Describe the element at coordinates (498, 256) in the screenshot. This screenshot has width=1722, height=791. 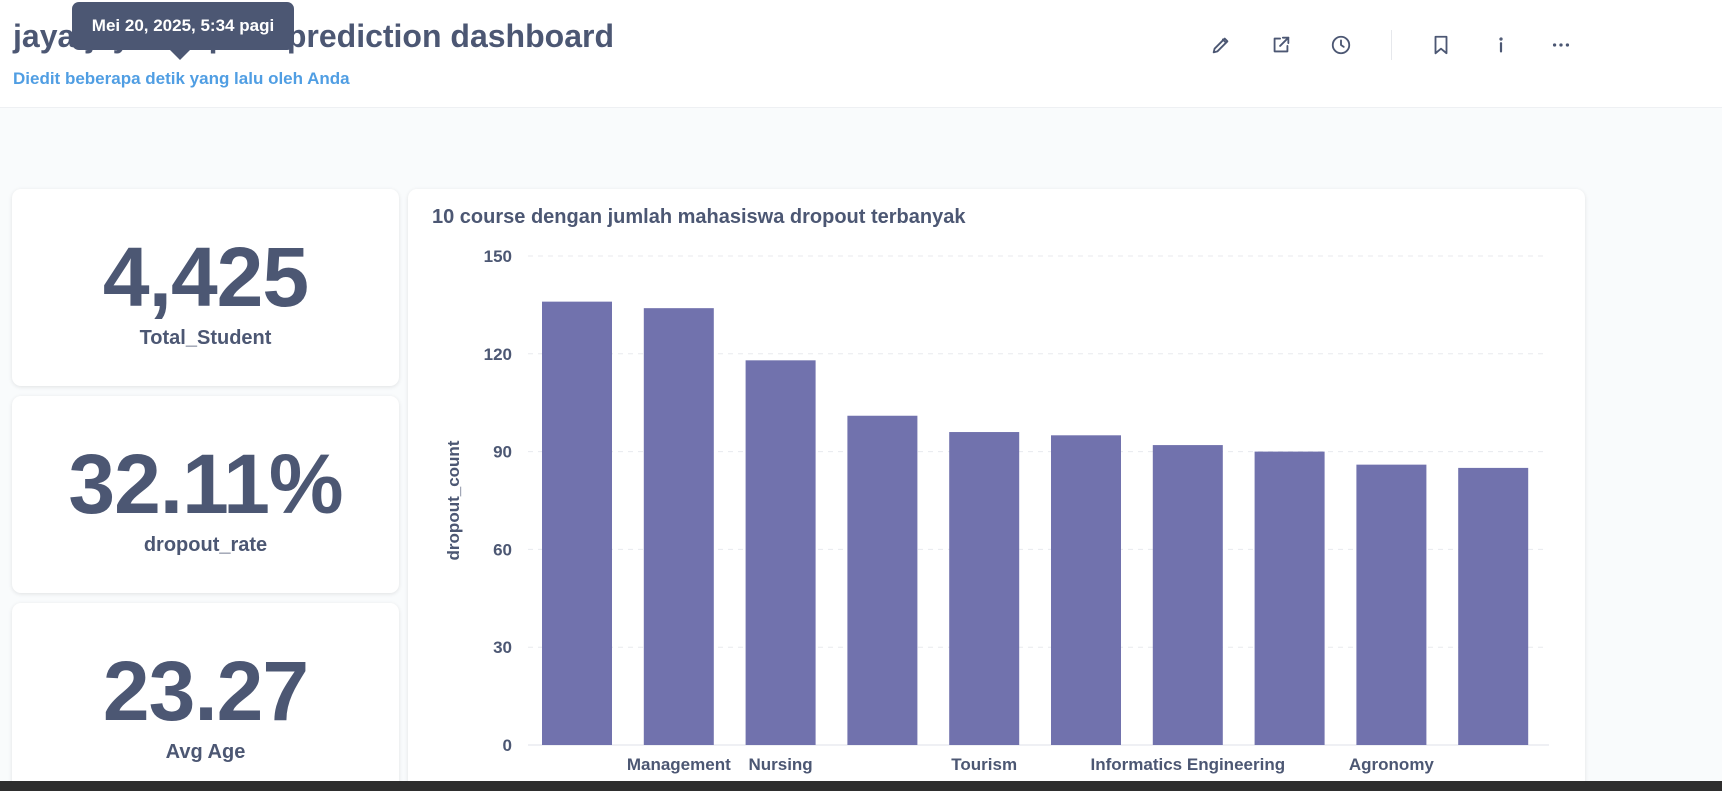
I see `y-tick-label: 150` at that location.